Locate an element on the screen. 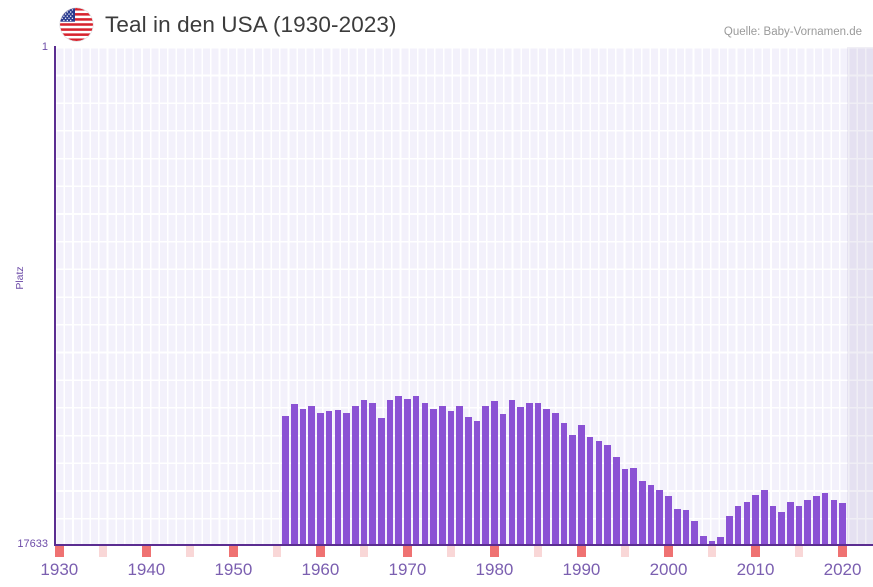 The image size is (873, 587). x-axis-tick-label: 1980 is located at coordinates (494, 569).